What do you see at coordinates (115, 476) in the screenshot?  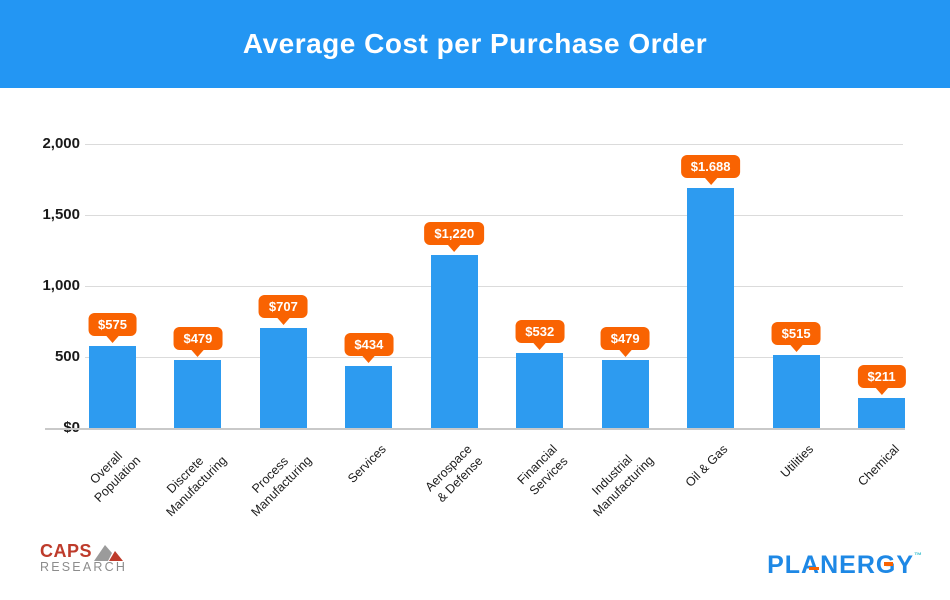 I see `x-axis-category-label: Overall Population` at bounding box center [115, 476].